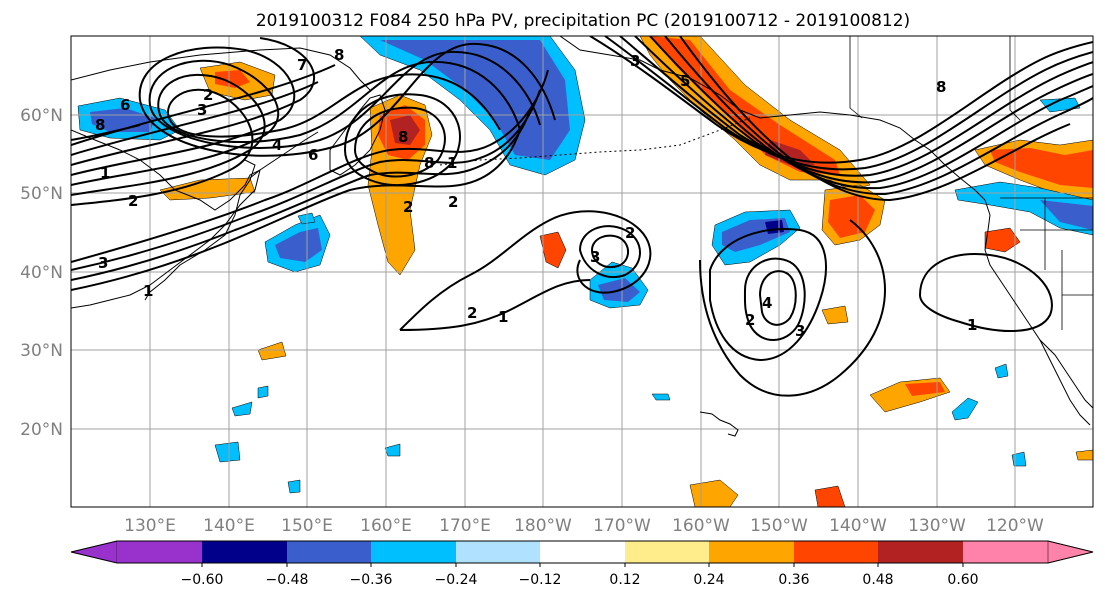 Image resolution: width=1105 pixels, height=601 pixels. I want to click on colorbar-tick-label: −0.48, so click(287, 580).